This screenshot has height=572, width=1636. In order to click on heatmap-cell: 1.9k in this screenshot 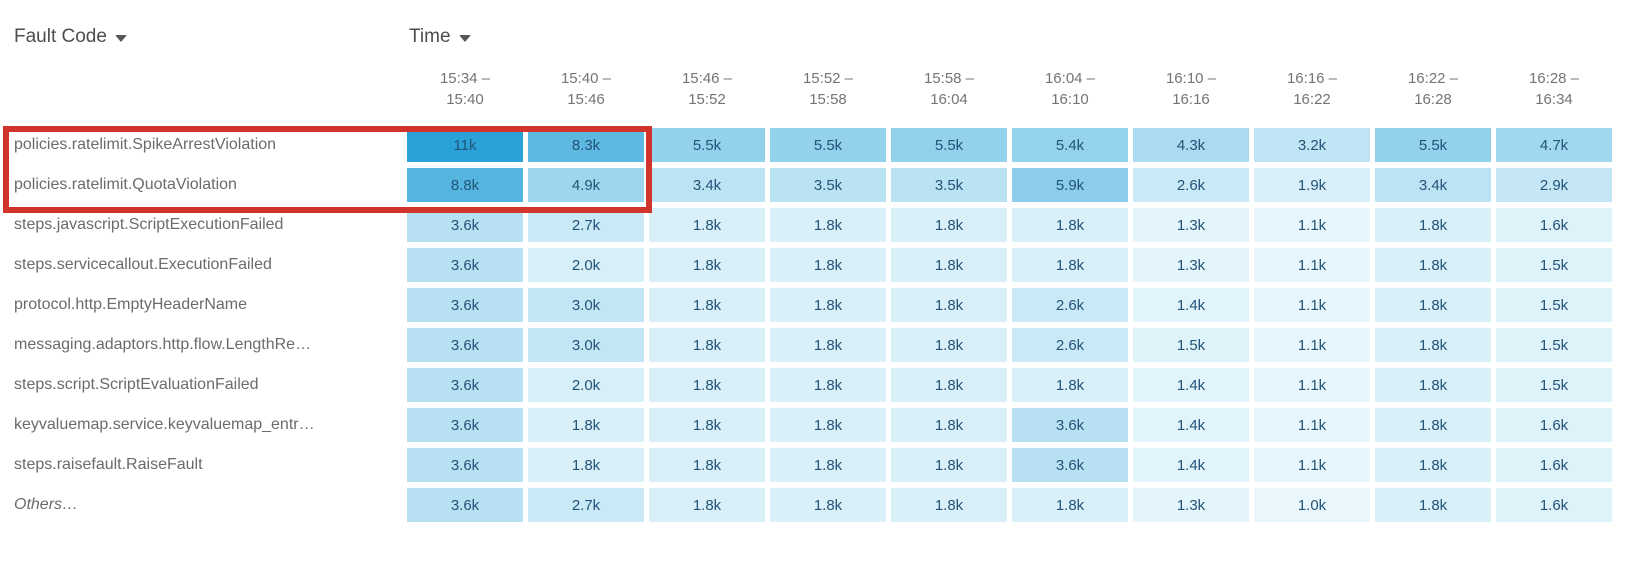, I will do `click(1312, 185)`.